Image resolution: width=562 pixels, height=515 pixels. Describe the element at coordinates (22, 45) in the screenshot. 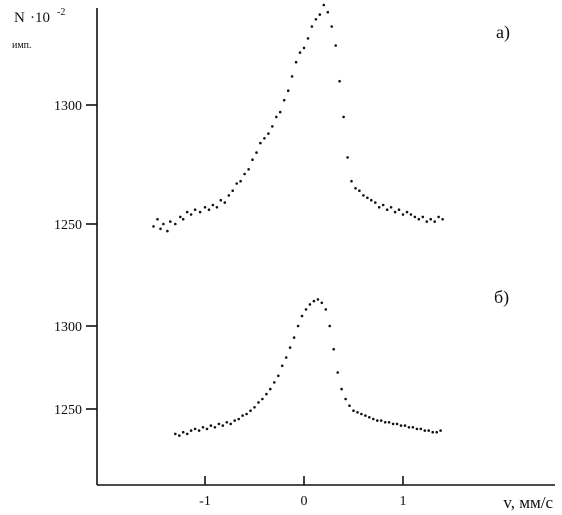

I see `y-axis-units: имп.` at that location.